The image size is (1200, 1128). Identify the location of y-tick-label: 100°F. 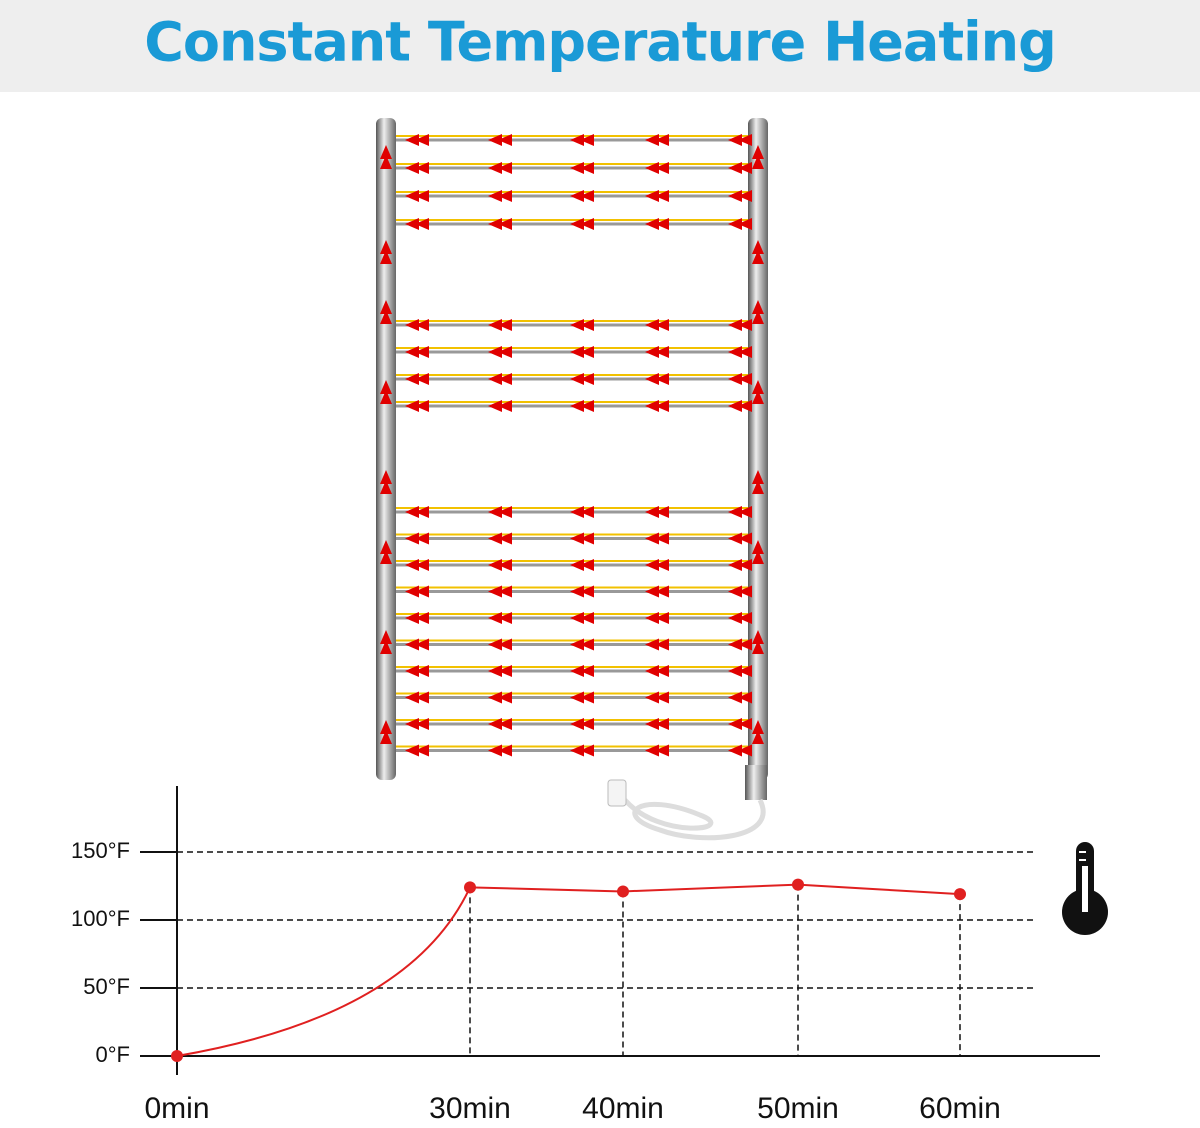
(100, 918).